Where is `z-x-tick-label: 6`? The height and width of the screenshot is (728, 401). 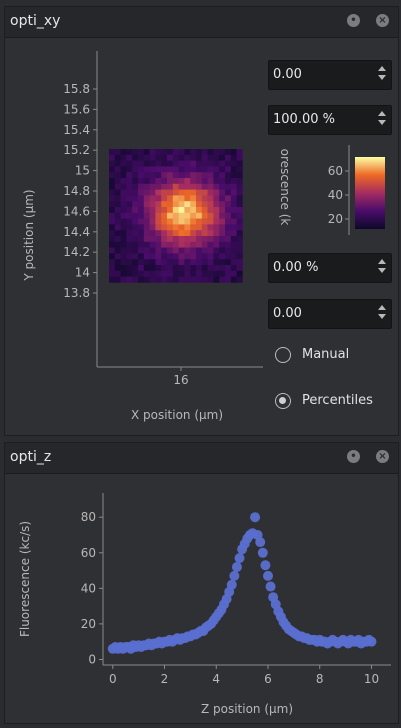 z-x-tick-label: 6 is located at coordinates (268, 679).